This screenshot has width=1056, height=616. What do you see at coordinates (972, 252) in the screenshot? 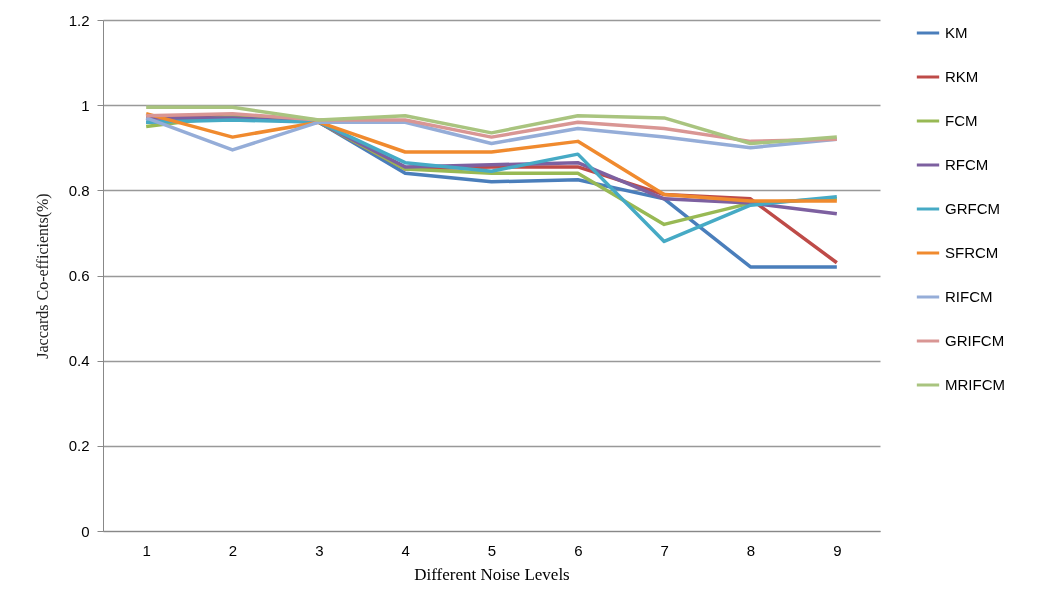
I see `legend-label: SFRCM` at bounding box center [972, 252].